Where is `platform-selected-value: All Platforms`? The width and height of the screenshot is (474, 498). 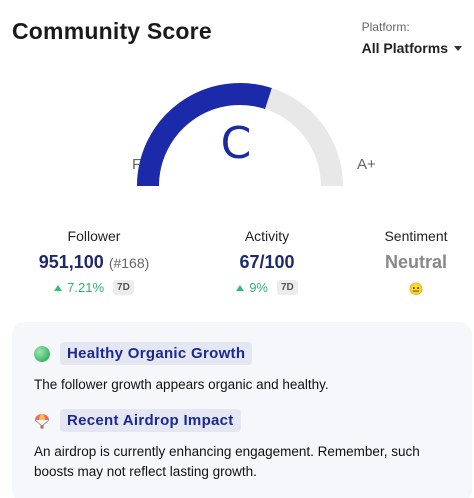 platform-selected-value: All Platforms is located at coordinates (404, 48).